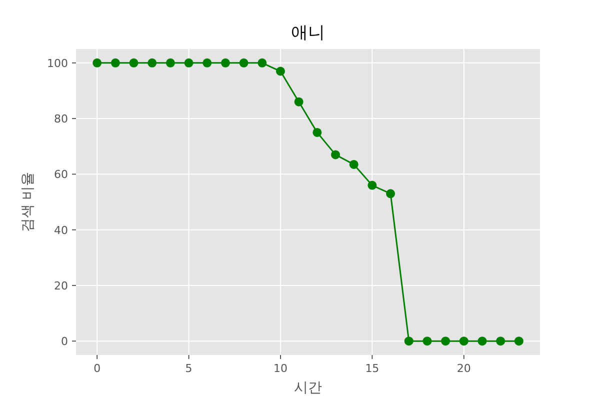 The image size is (600, 400). I want to click on y-axis-title: 검색 비율, so click(28, 202).